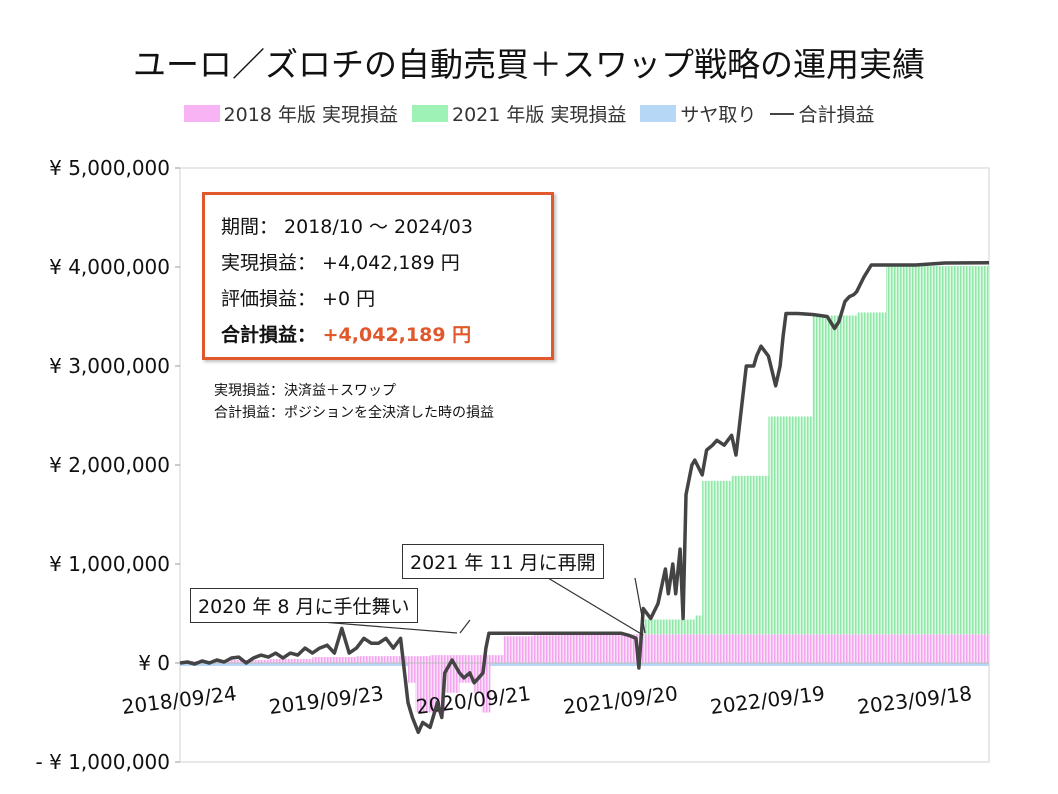  I want to click on legend-item-2018: 2018 年版 実現損益, so click(290, 113).